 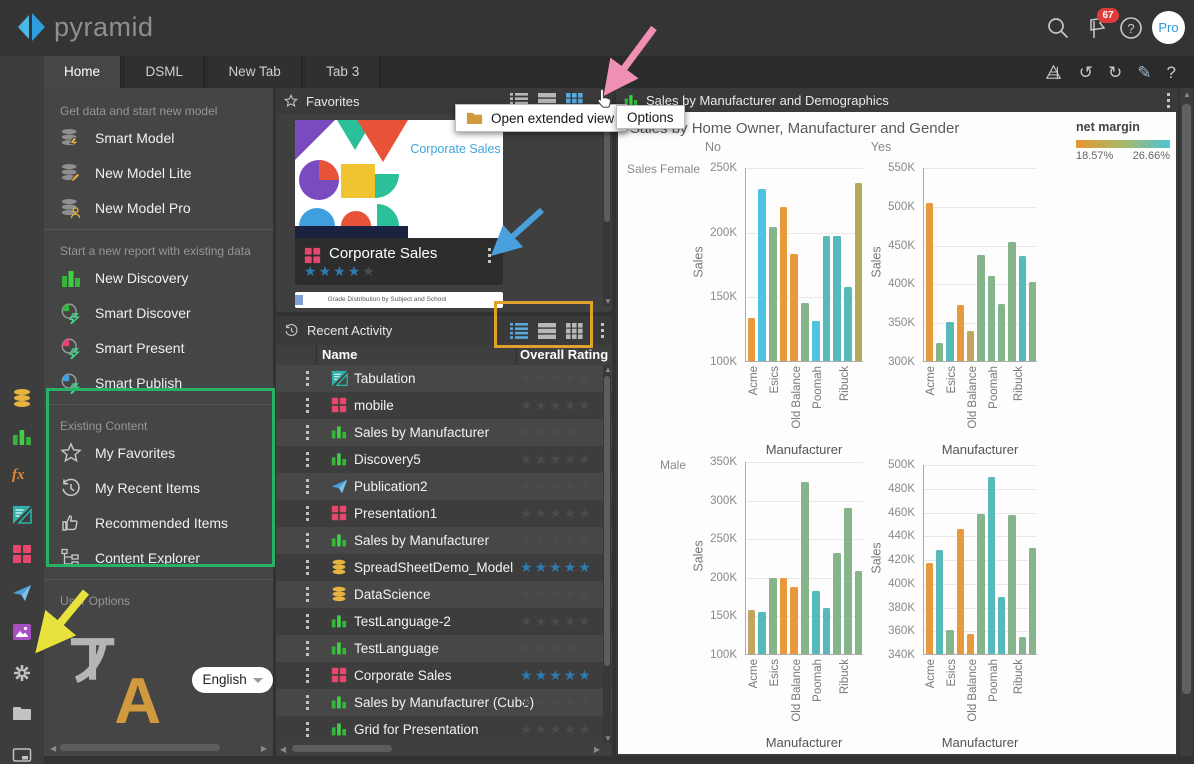 I want to click on table-row: TestLanguage-2 ★★★★★, so click(x=444, y=621).